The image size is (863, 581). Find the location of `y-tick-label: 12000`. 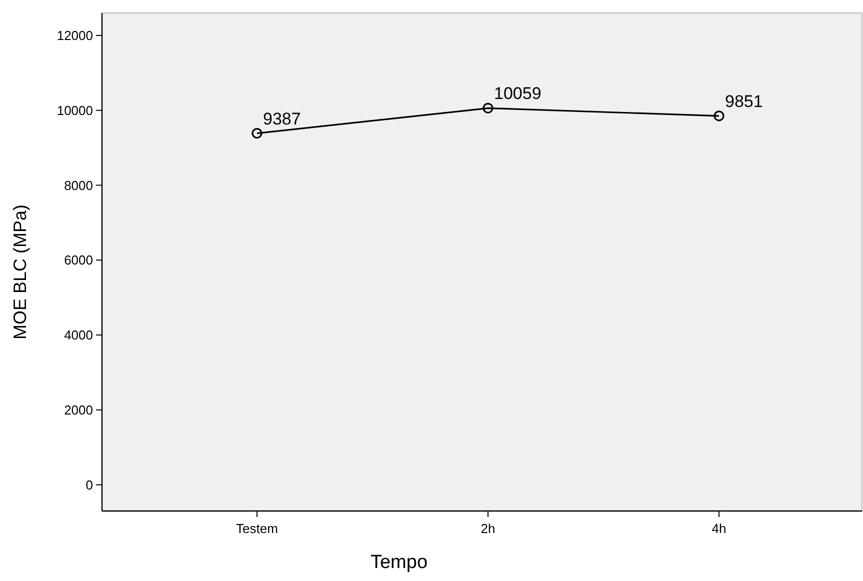

y-tick-label: 12000 is located at coordinates (74, 36).